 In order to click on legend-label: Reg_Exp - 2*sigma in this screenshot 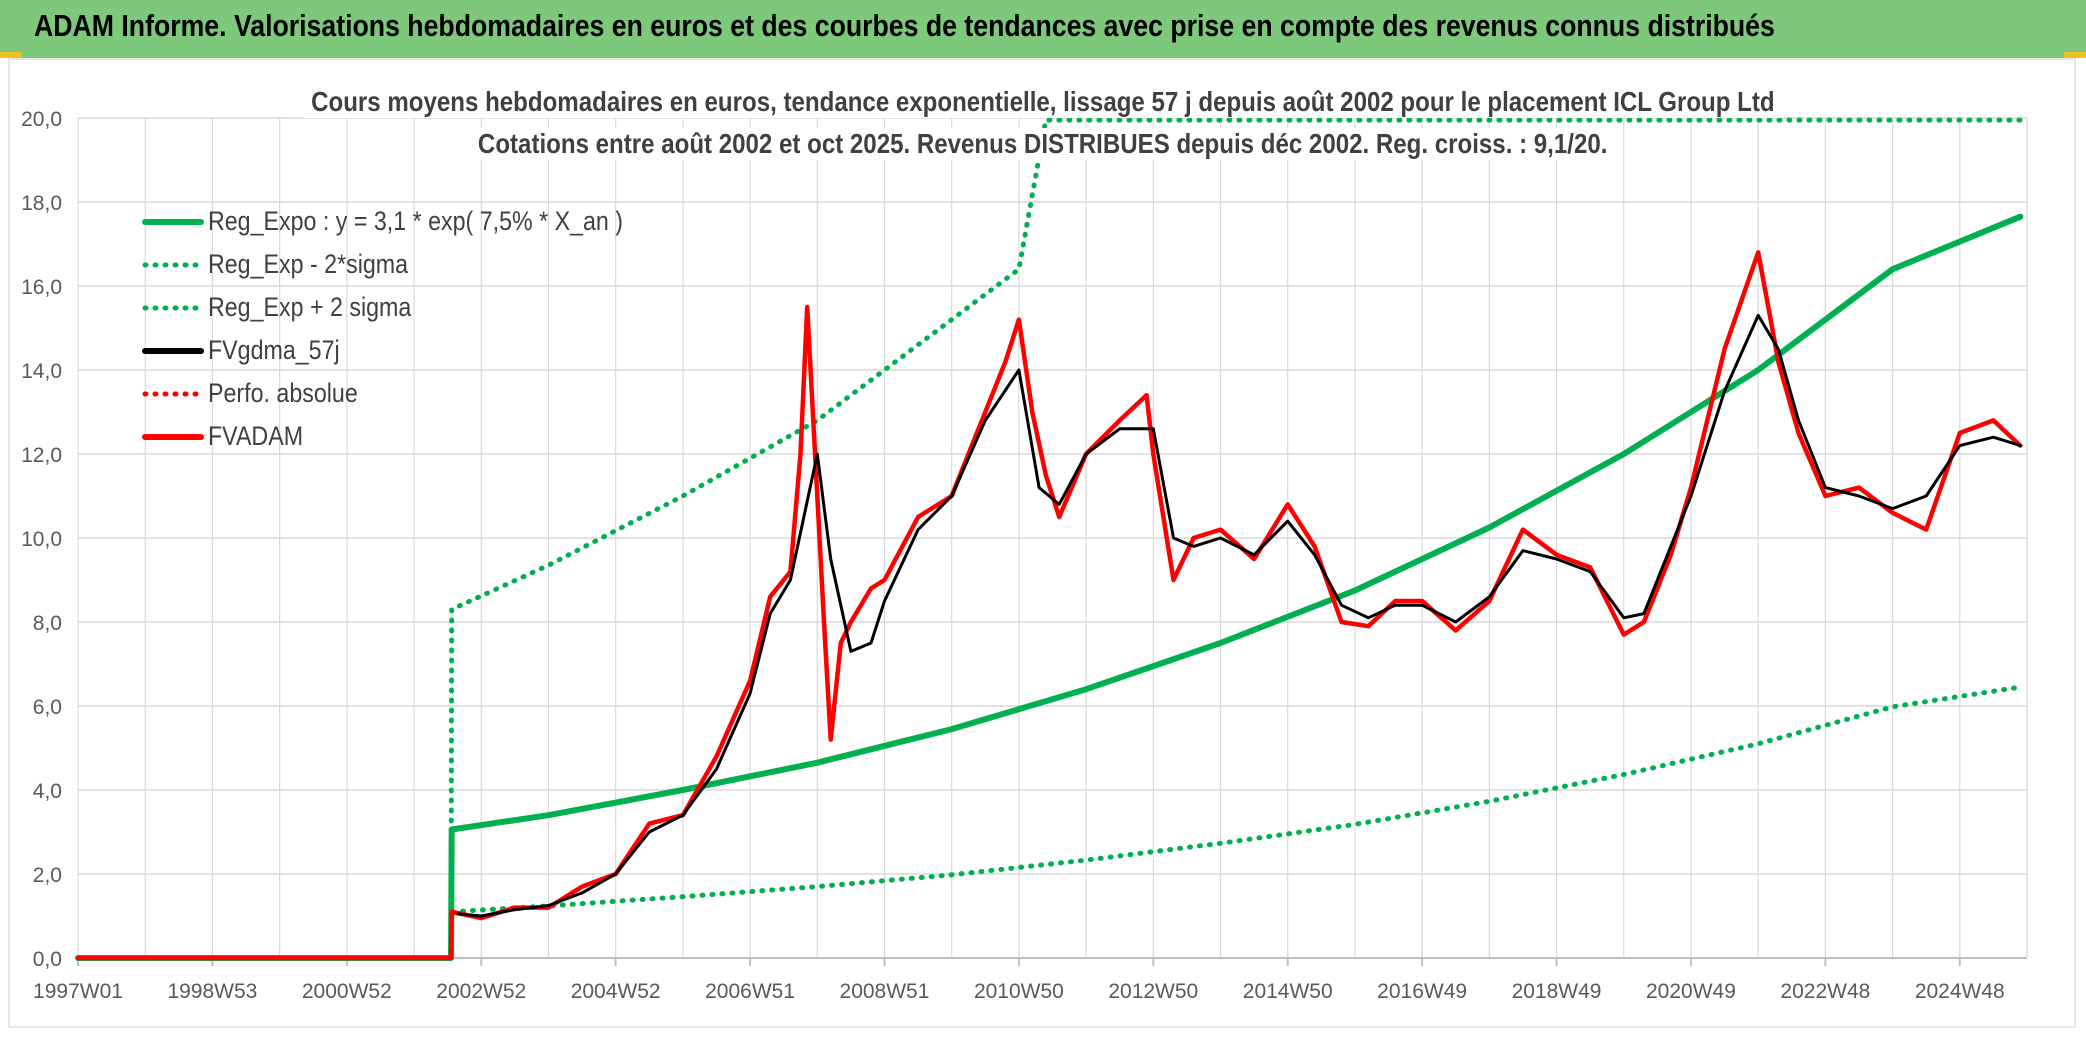, I will do `click(308, 264)`.